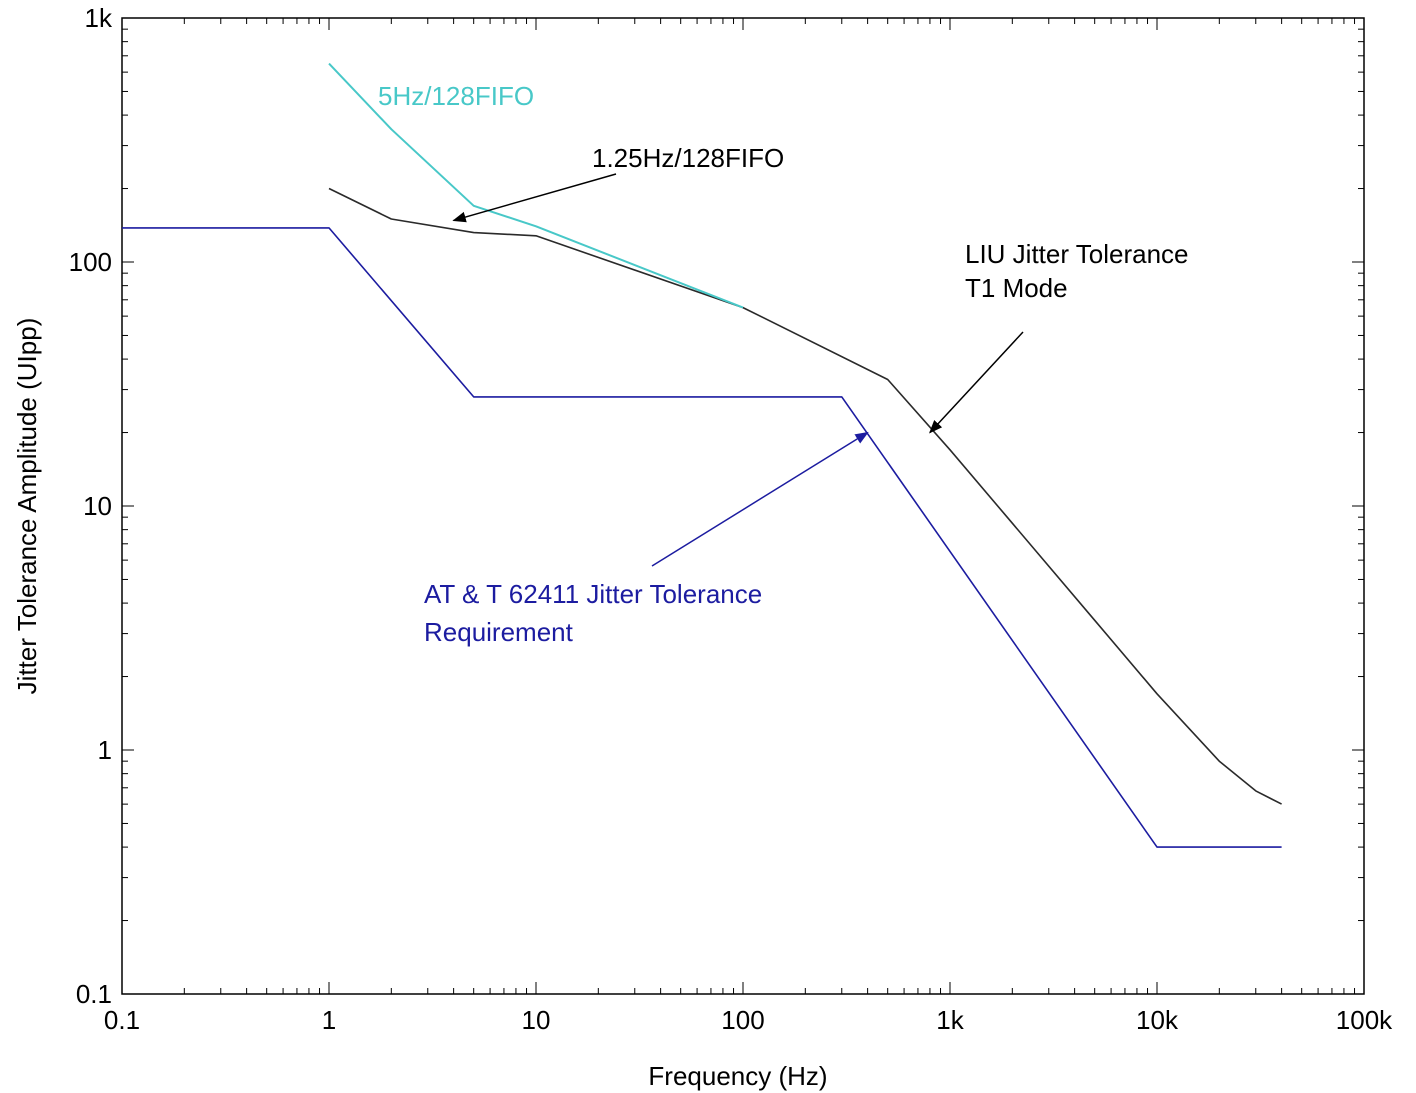 The height and width of the screenshot is (1093, 1416). Describe the element at coordinates (105, 750) in the screenshot. I see `y-tick-label: 1` at that location.